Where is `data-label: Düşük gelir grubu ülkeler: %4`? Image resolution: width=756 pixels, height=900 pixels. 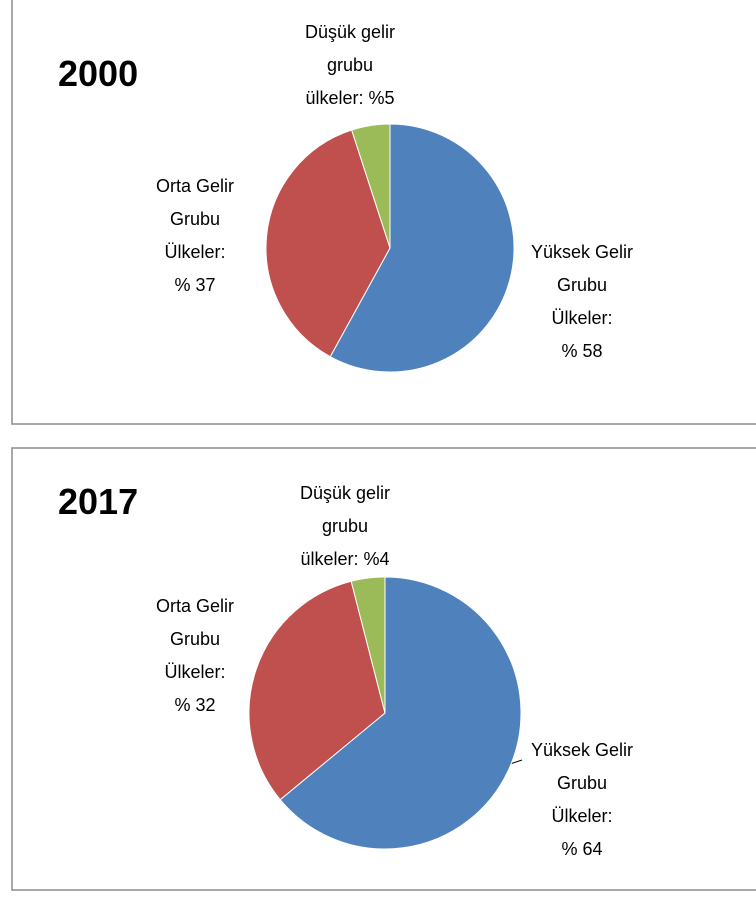 data-label: Düşük gelir grubu ülkeler: %4 is located at coordinates (345, 526).